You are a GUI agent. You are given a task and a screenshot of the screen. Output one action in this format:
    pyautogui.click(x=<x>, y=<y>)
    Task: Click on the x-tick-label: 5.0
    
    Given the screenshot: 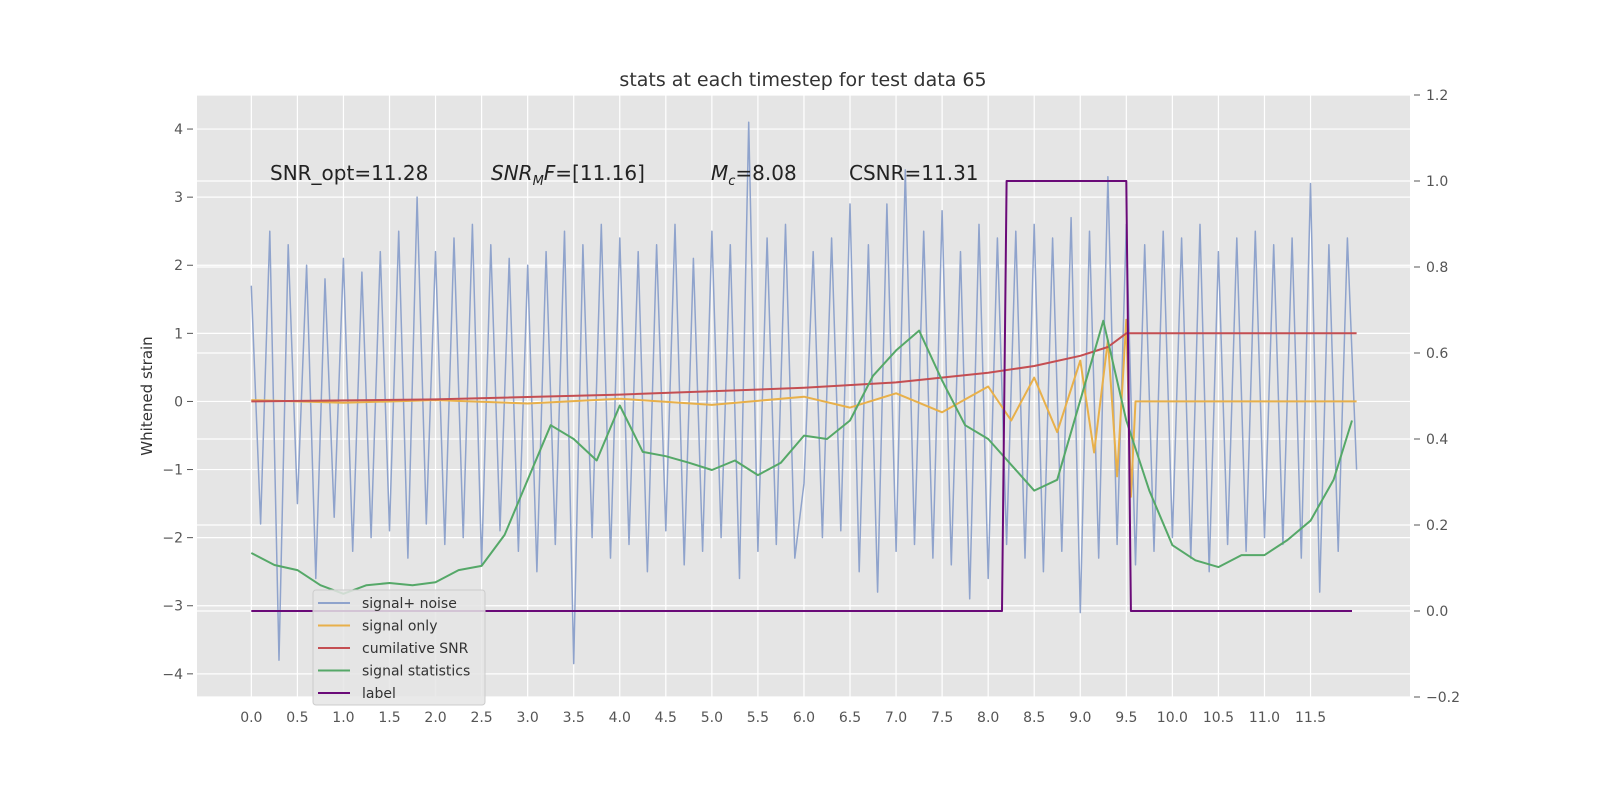 What is the action you would take?
    pyautogui.click(x=712, y=718)
    